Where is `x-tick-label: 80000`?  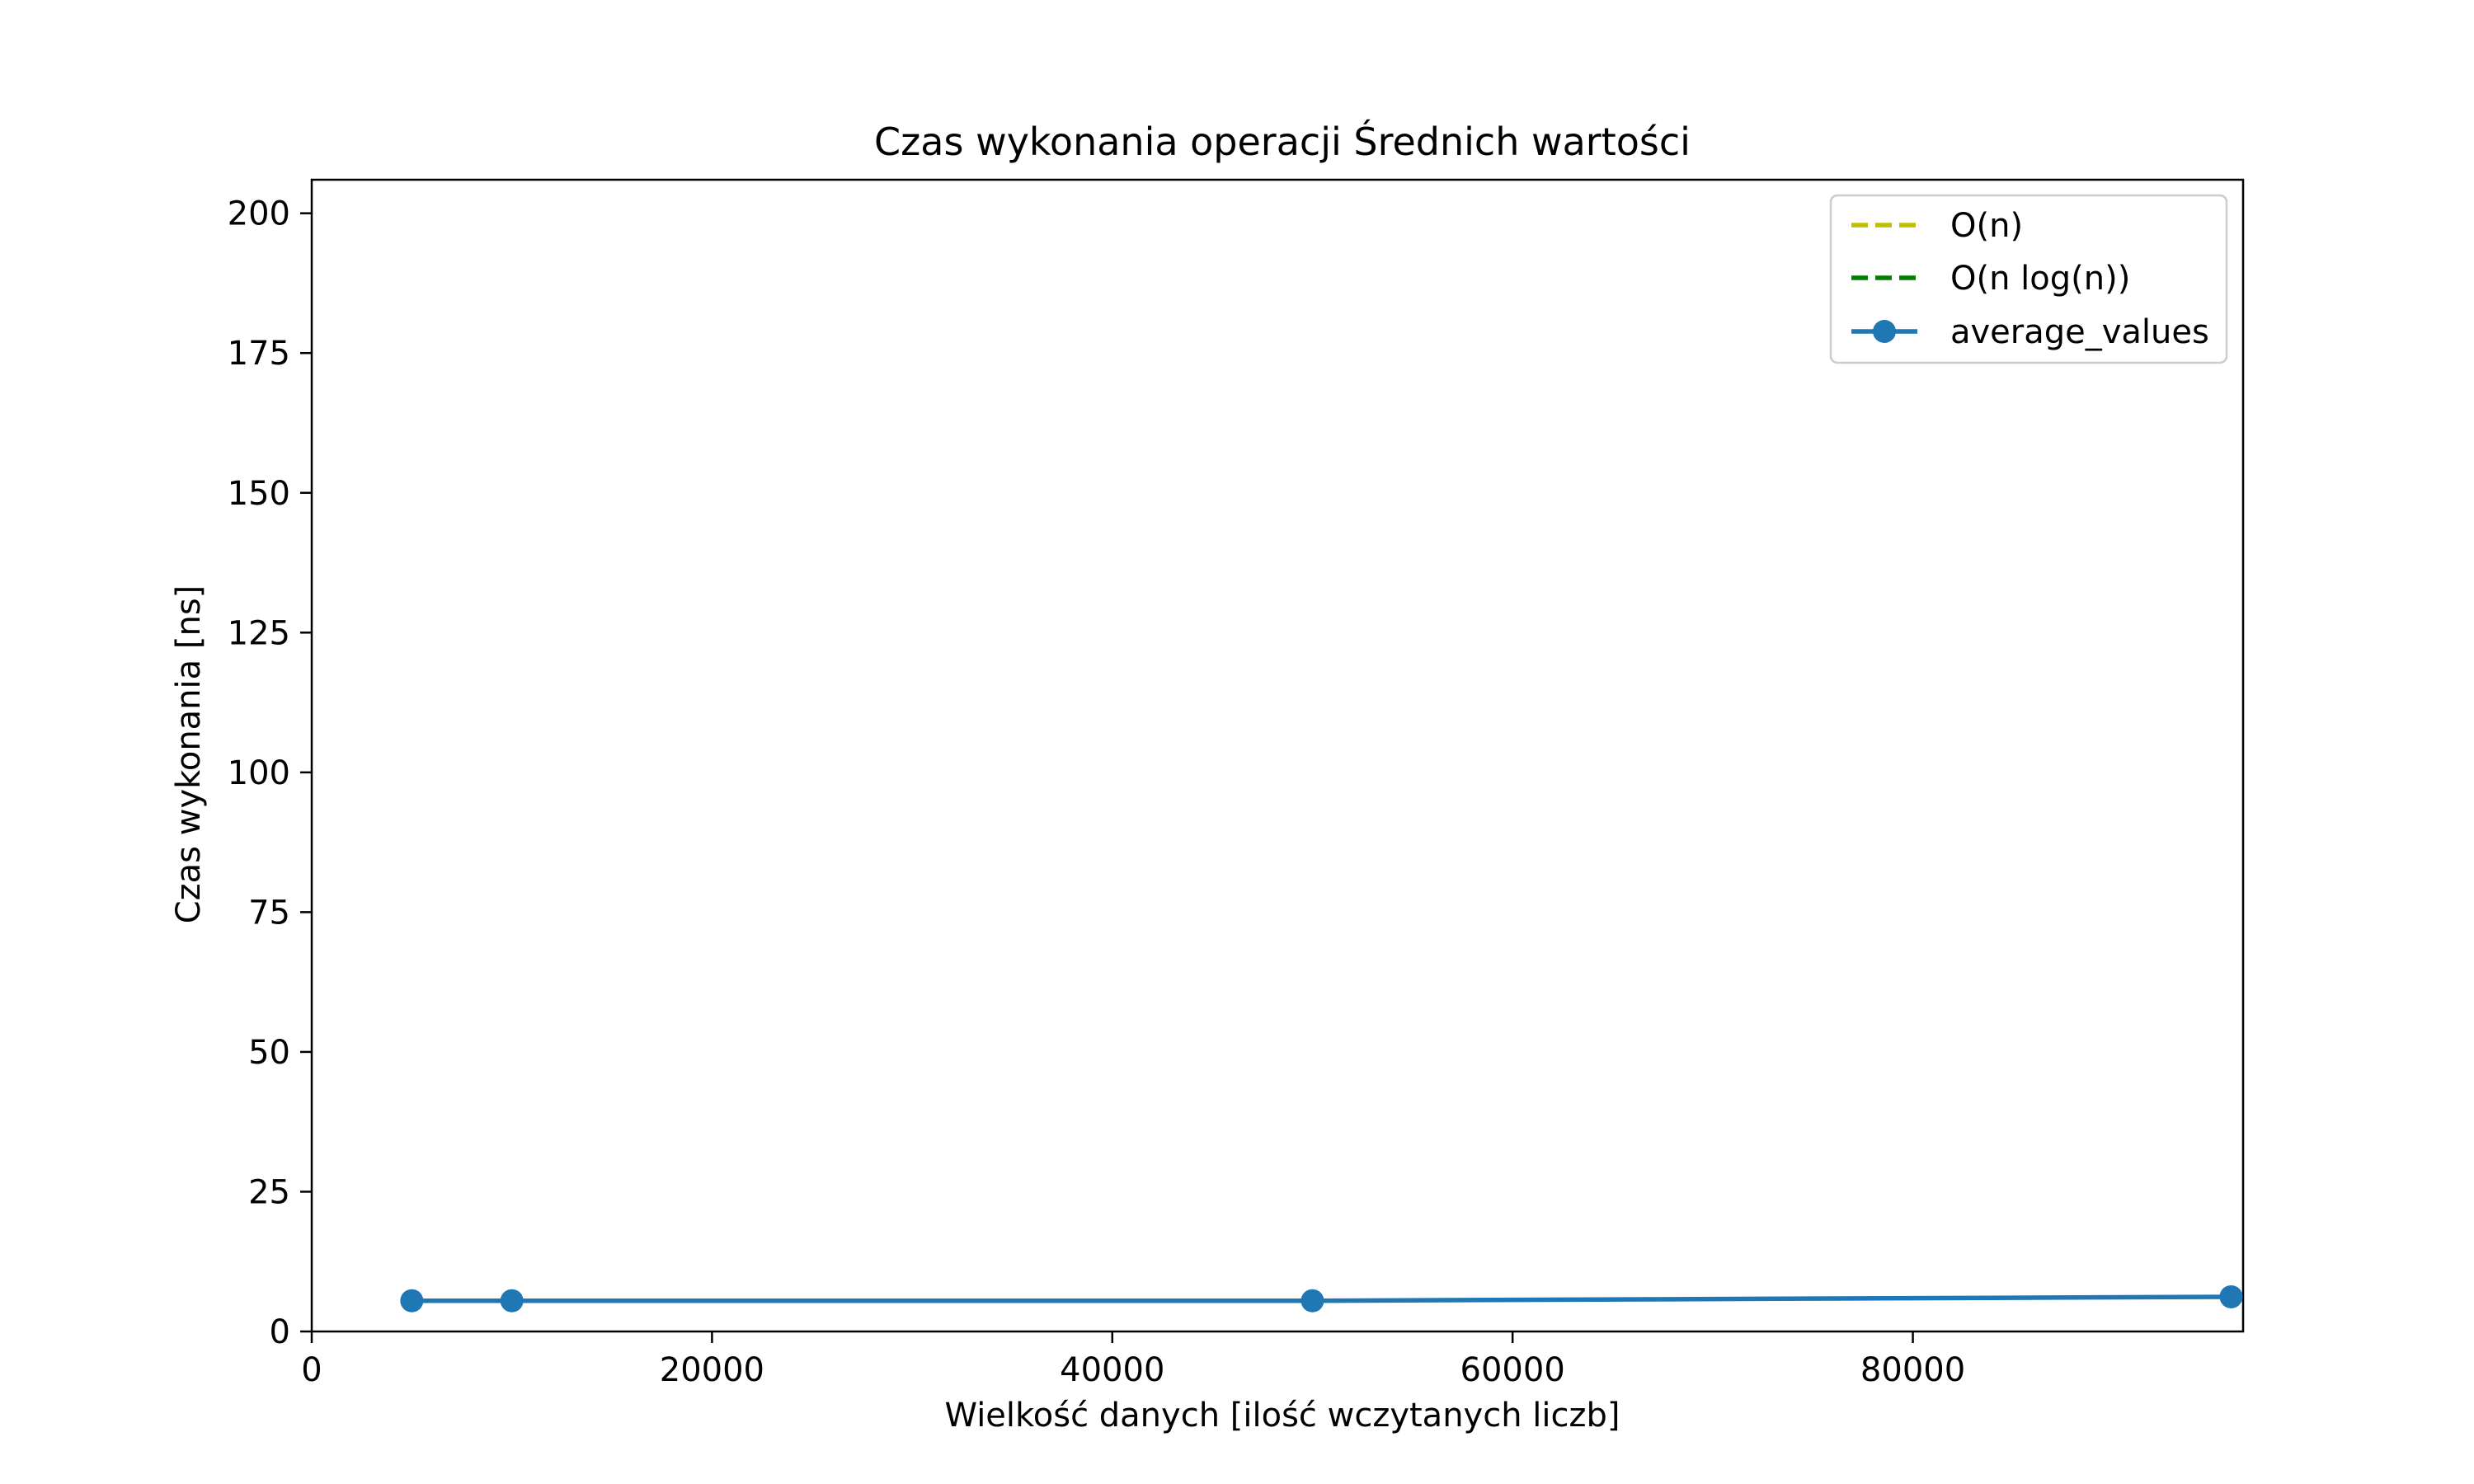
x-tick-label: 80000 is located at coordinates (1912, 1370).